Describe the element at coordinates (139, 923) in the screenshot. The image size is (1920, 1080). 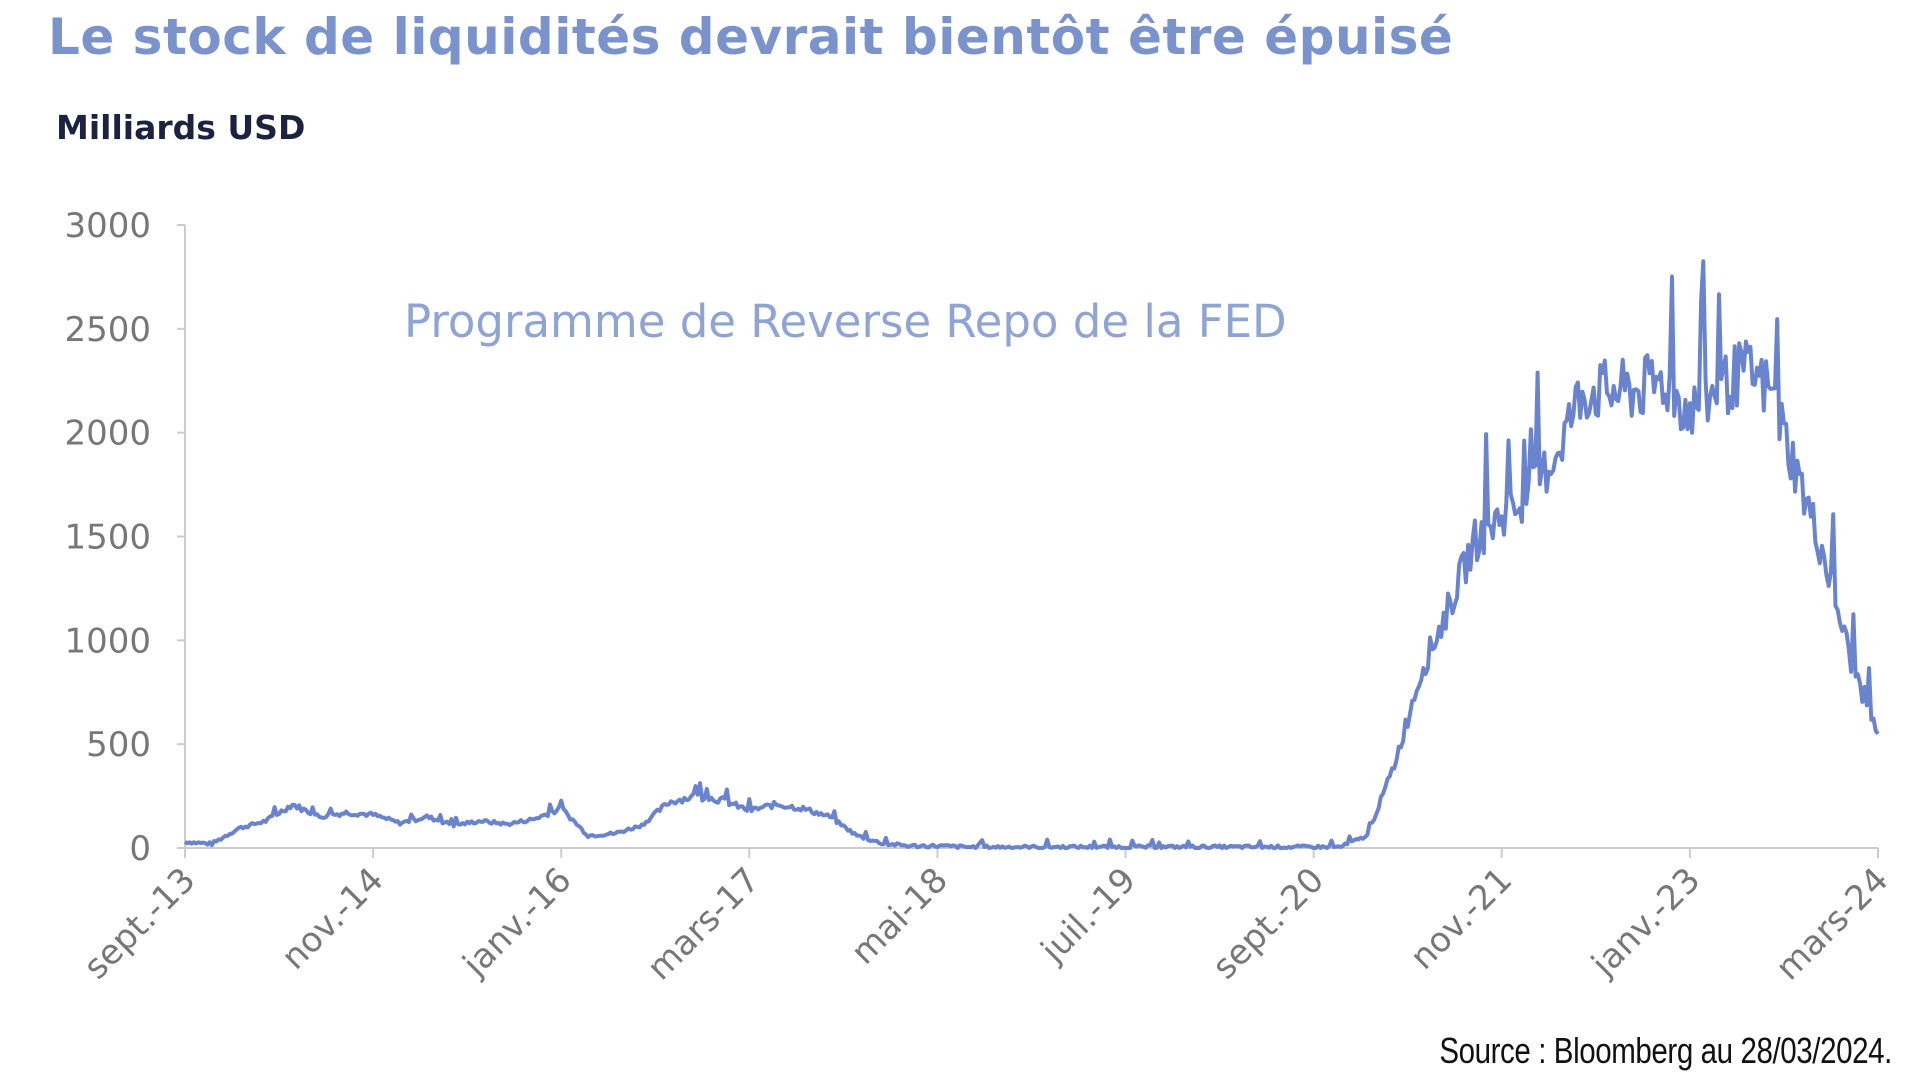
I see `x-tick-label: sept.-13` at that location.